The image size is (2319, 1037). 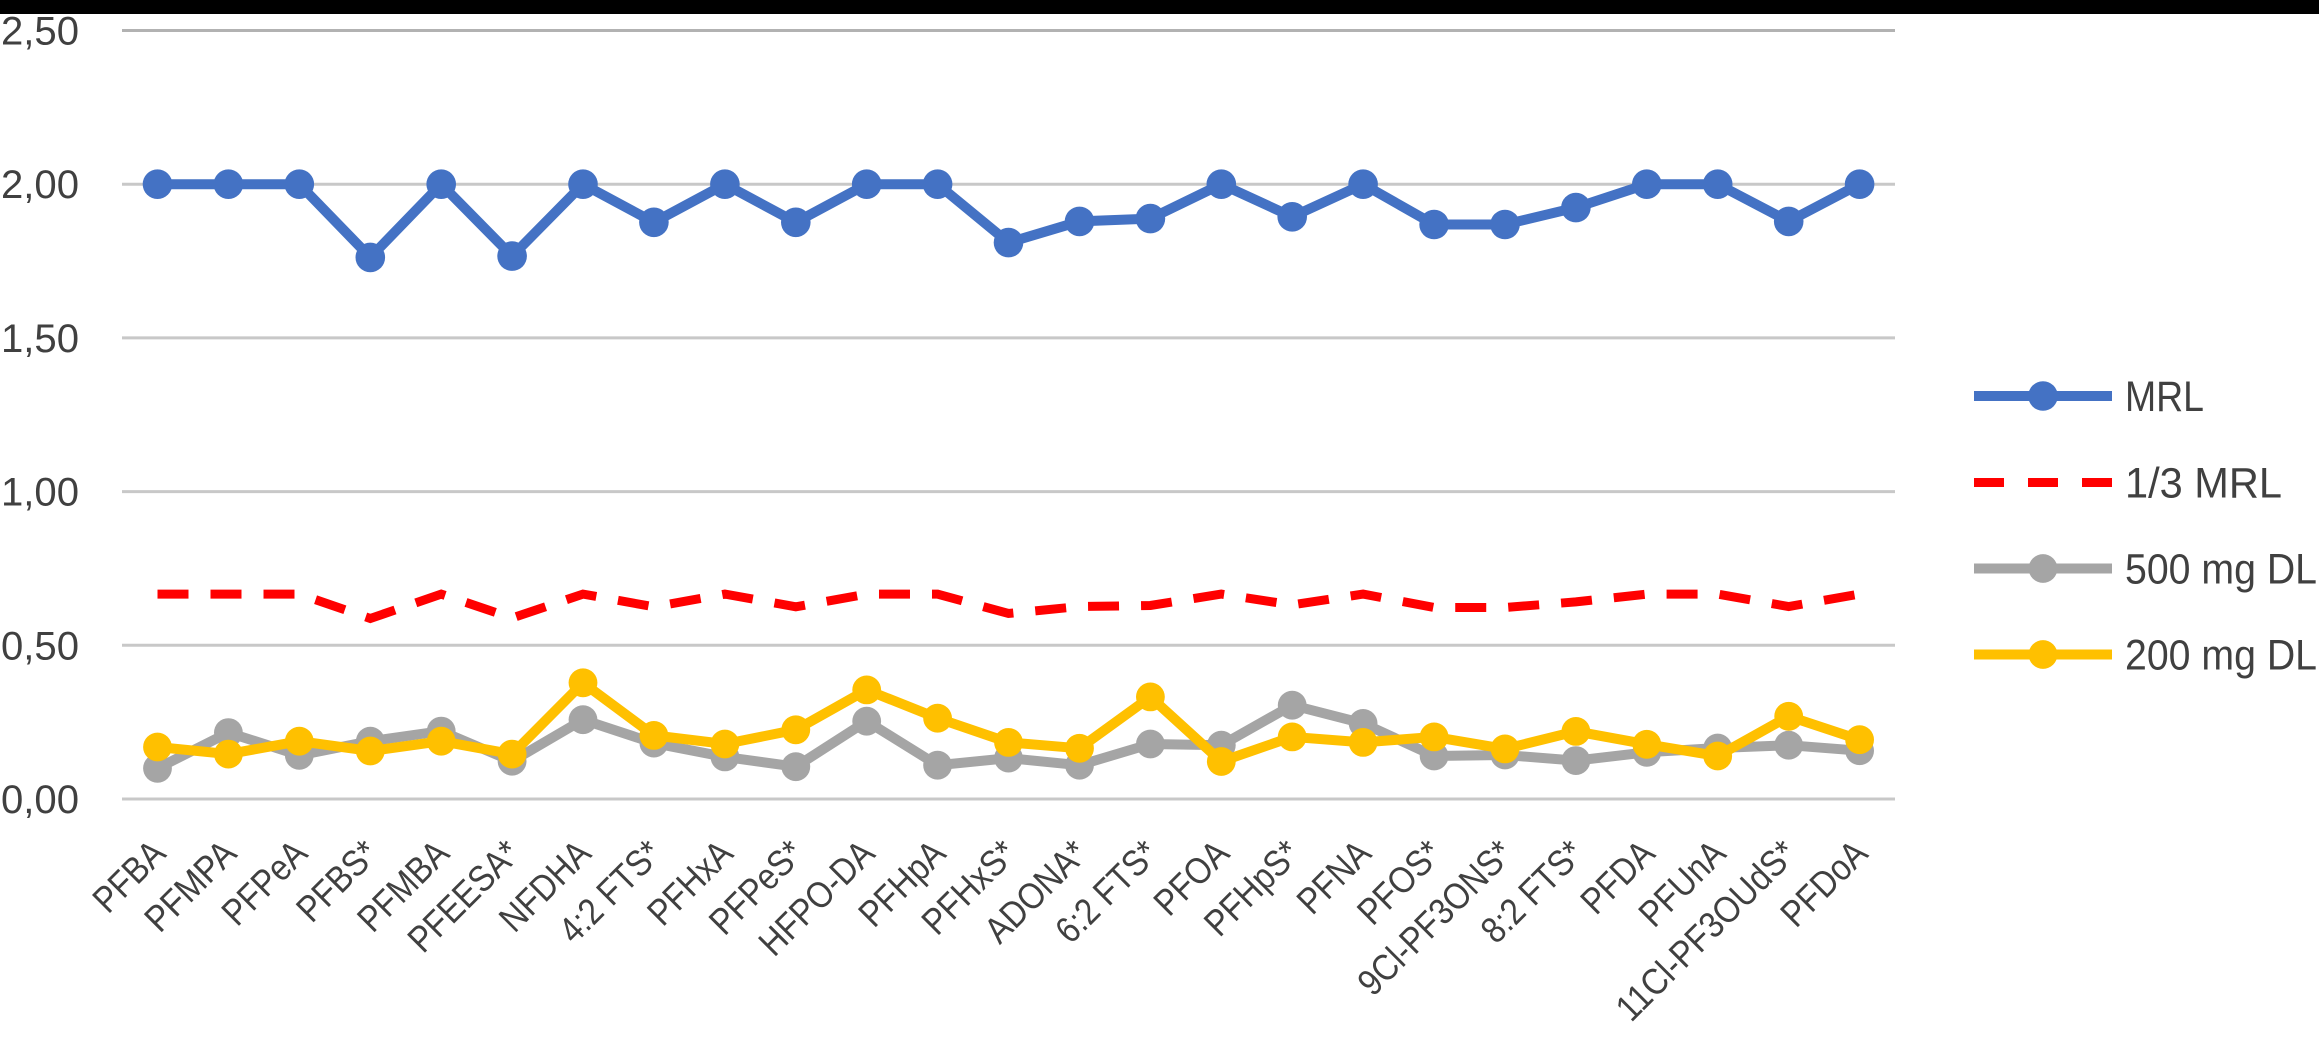 I want to click on svg-text: 500 mg DL, so click(x=2221, y=570).